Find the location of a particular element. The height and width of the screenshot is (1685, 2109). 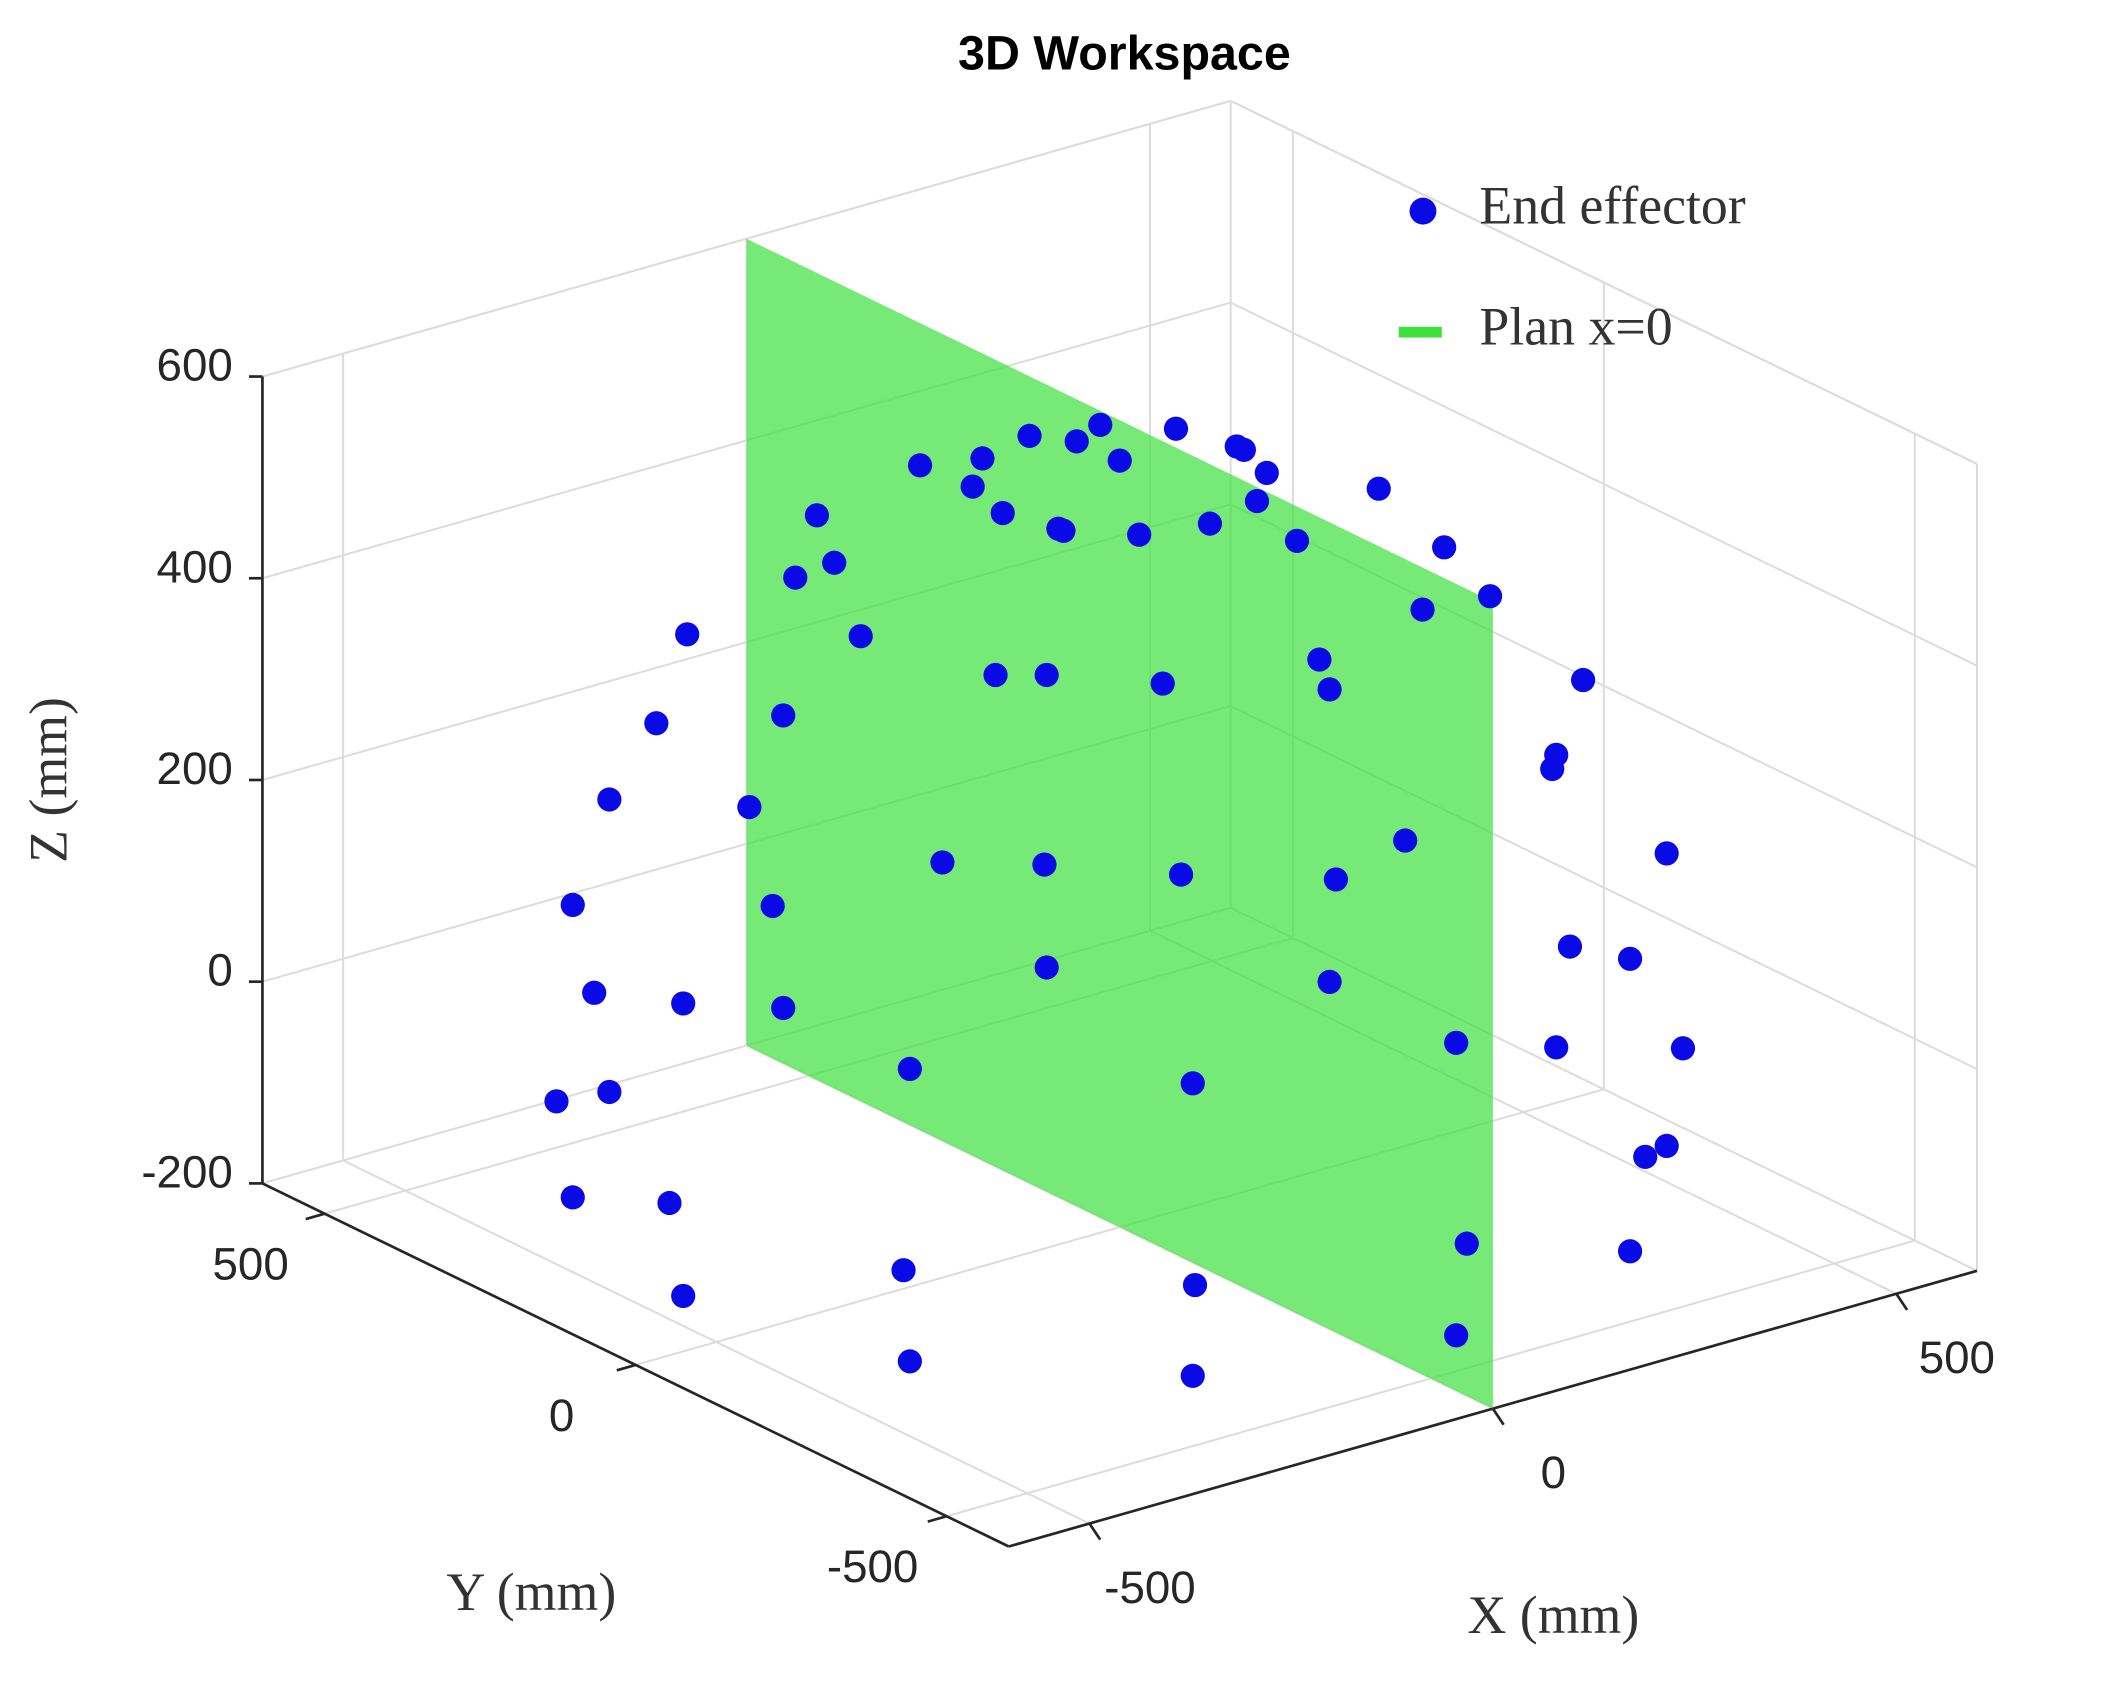

x-tick-label: 500 is located at coordinates (1957, 1357).